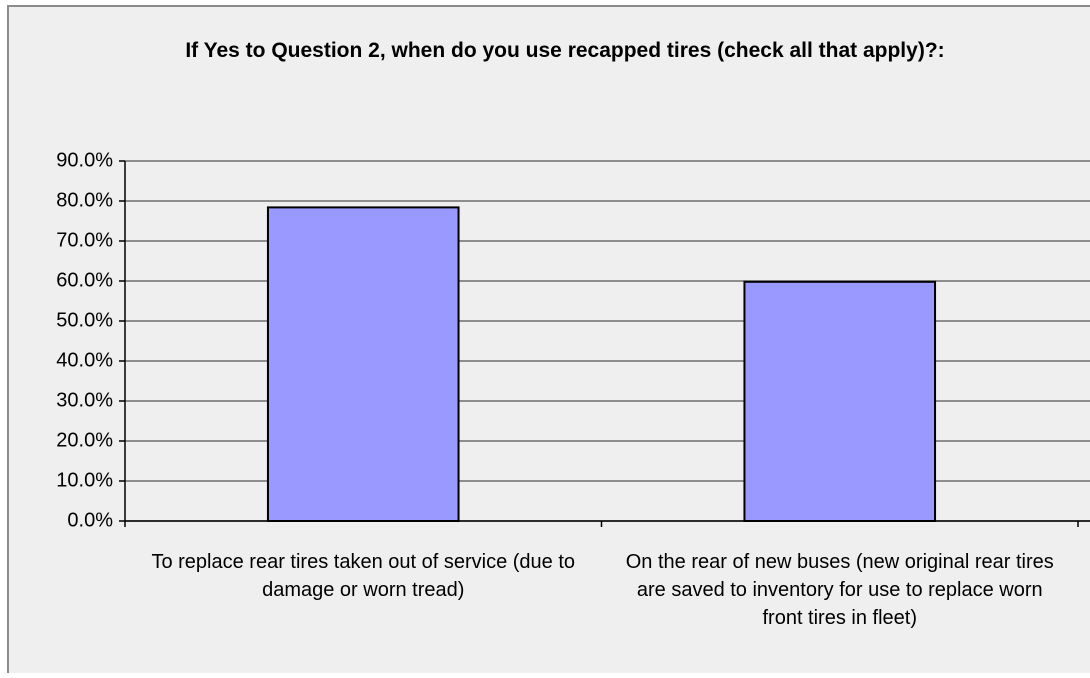 The width and height of the screenshot is (1090, 678). Describe the element at coordinates (84, 480) in the screenshot. I see `y-tick-label: 10.0%` at that location.